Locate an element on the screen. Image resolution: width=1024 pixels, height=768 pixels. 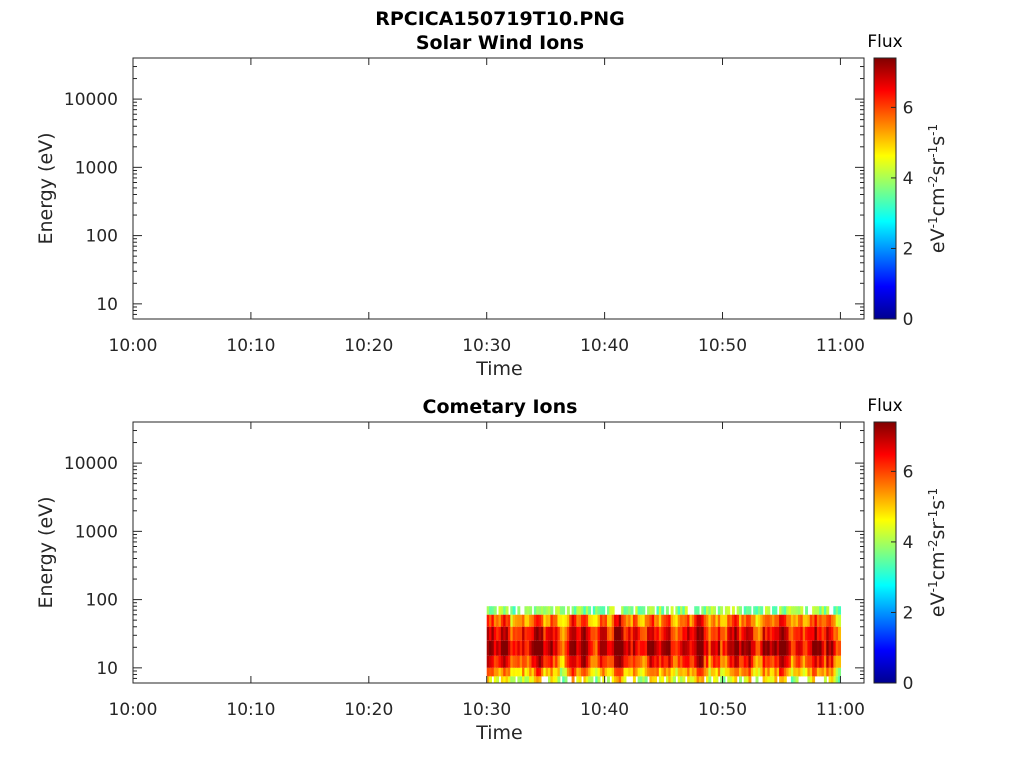
colorbar-tick-label: 2 is located at coordinates (908, 249).